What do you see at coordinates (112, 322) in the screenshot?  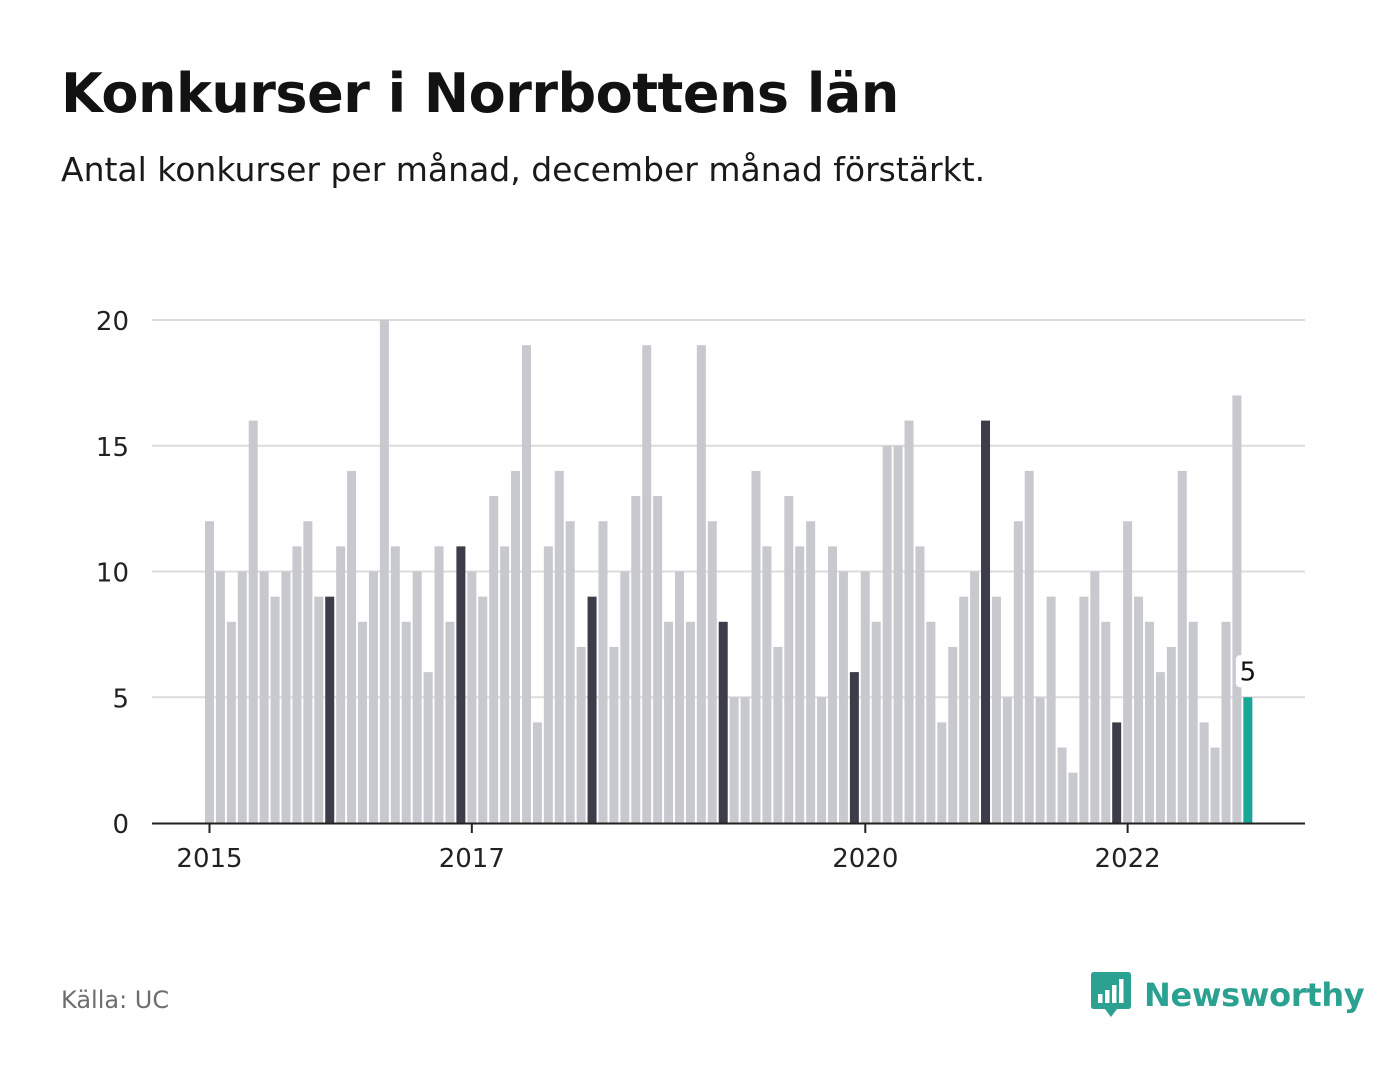 I see `y-tick-label: 20` at bounding box center [112, 322].